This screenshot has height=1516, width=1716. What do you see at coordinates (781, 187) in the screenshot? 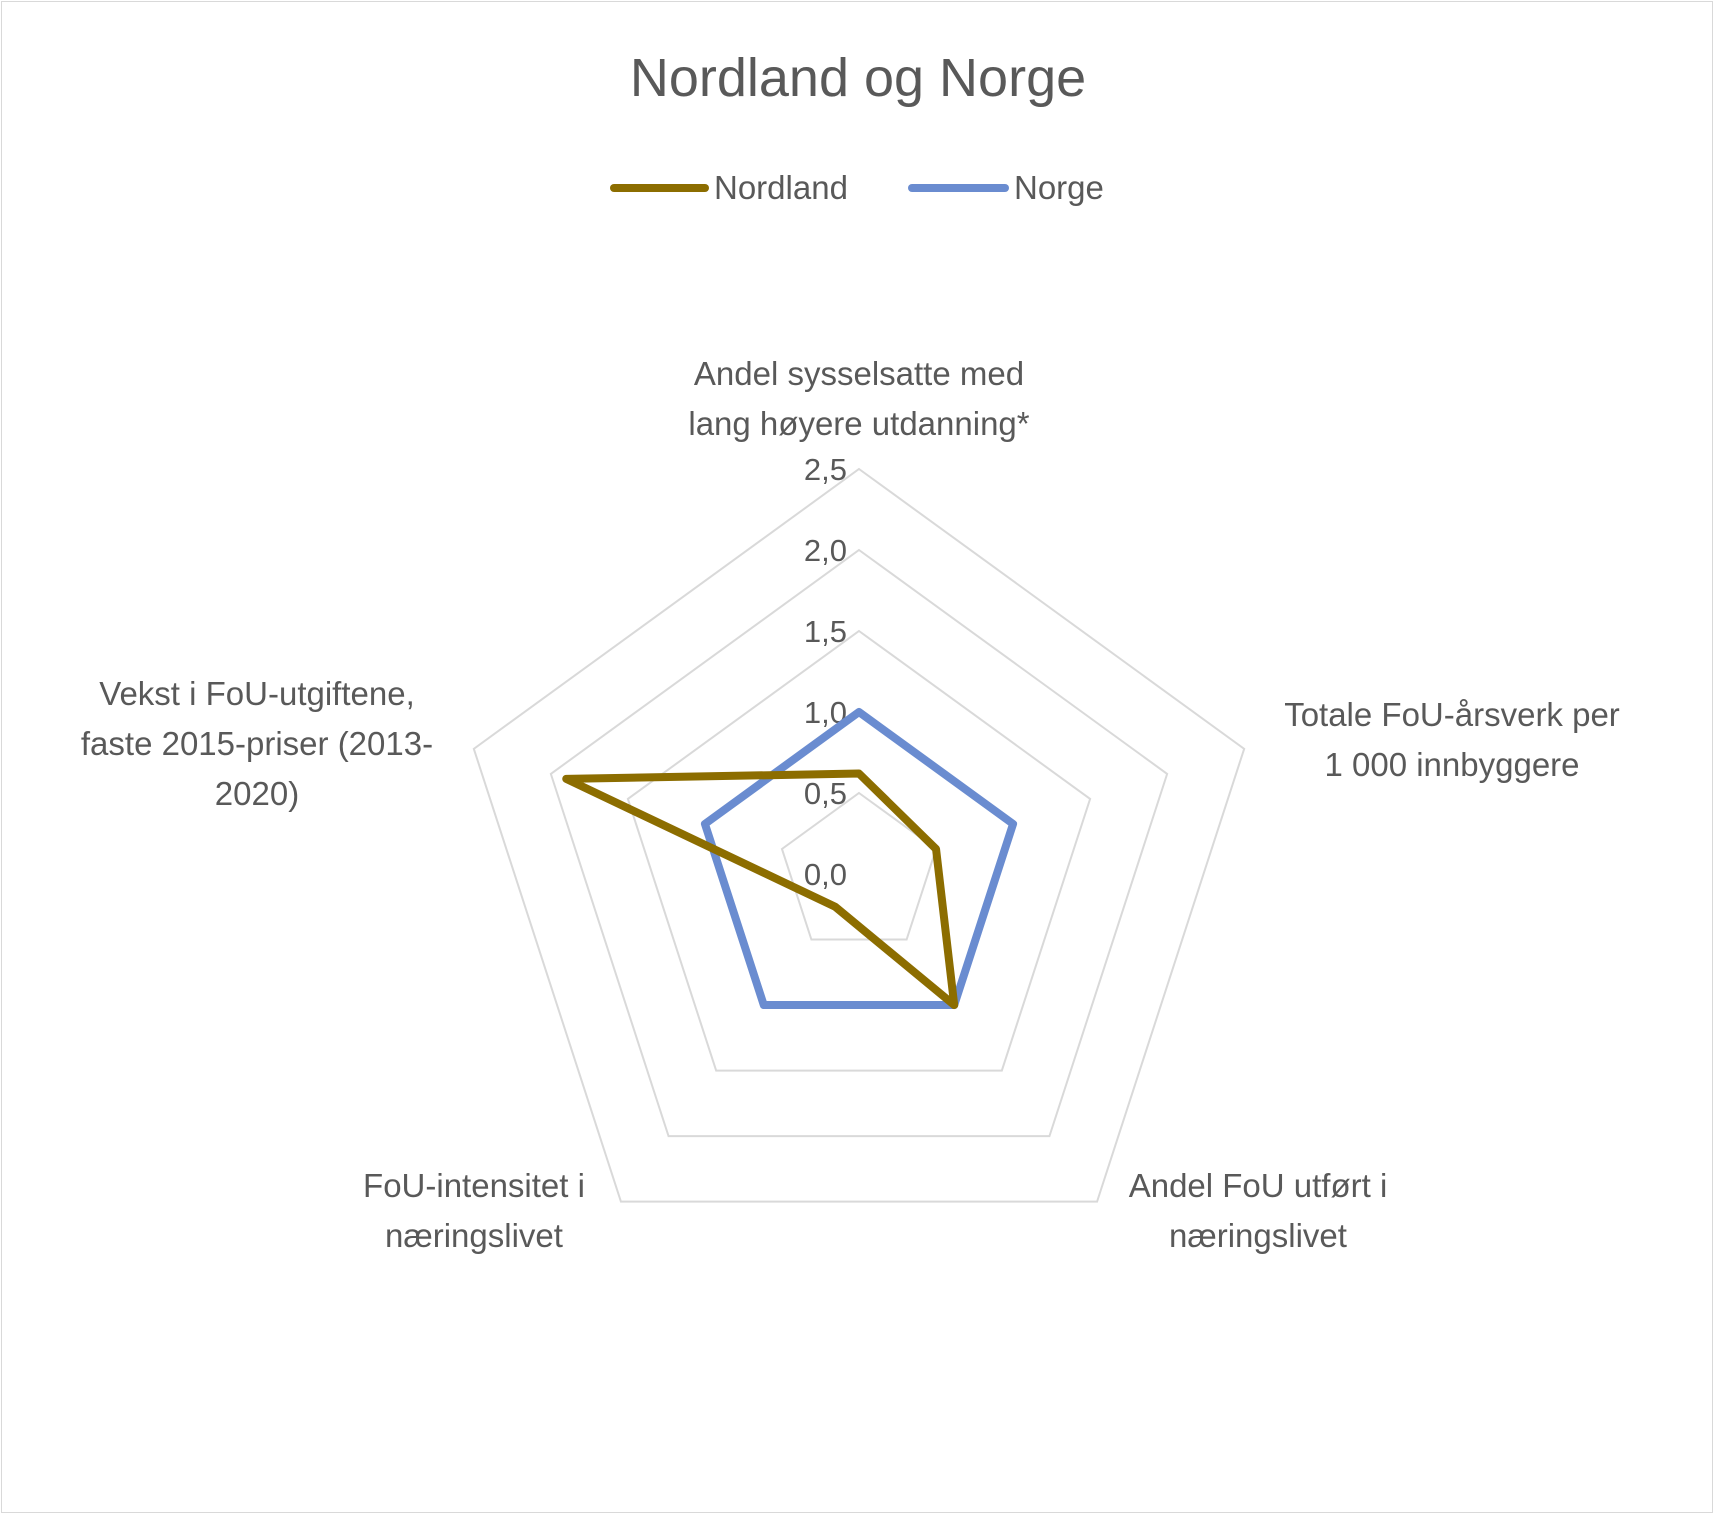
I see `legend-label-nordland: Nordland` at bounding box center [781, 187].